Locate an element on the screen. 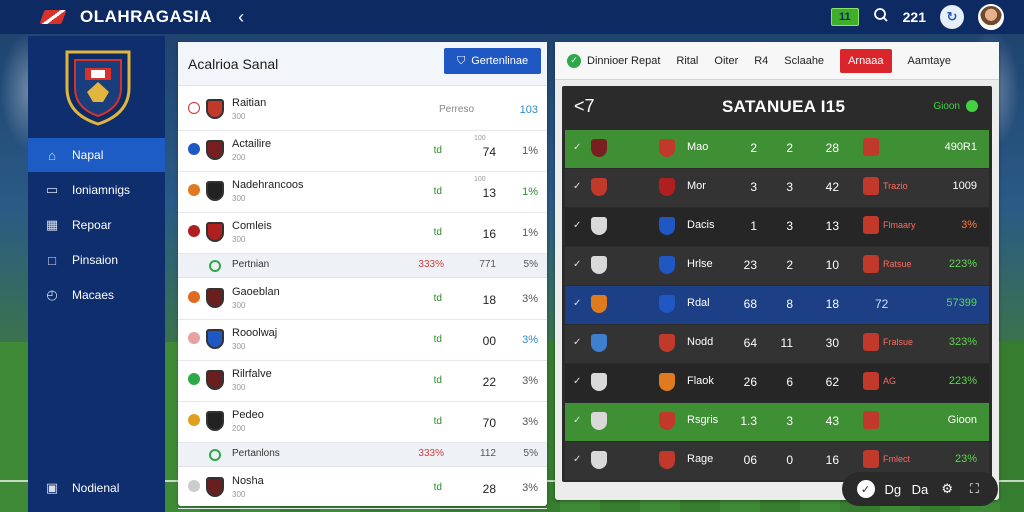  tab-label: Oiter is located at coordinates (726, 60).